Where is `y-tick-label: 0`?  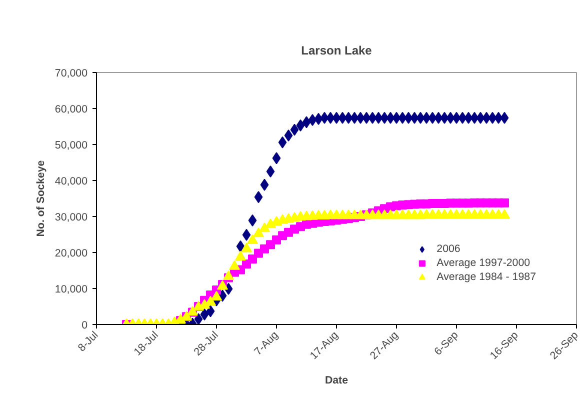
y-tick-label: 0 is located at coordinates (85, 326).